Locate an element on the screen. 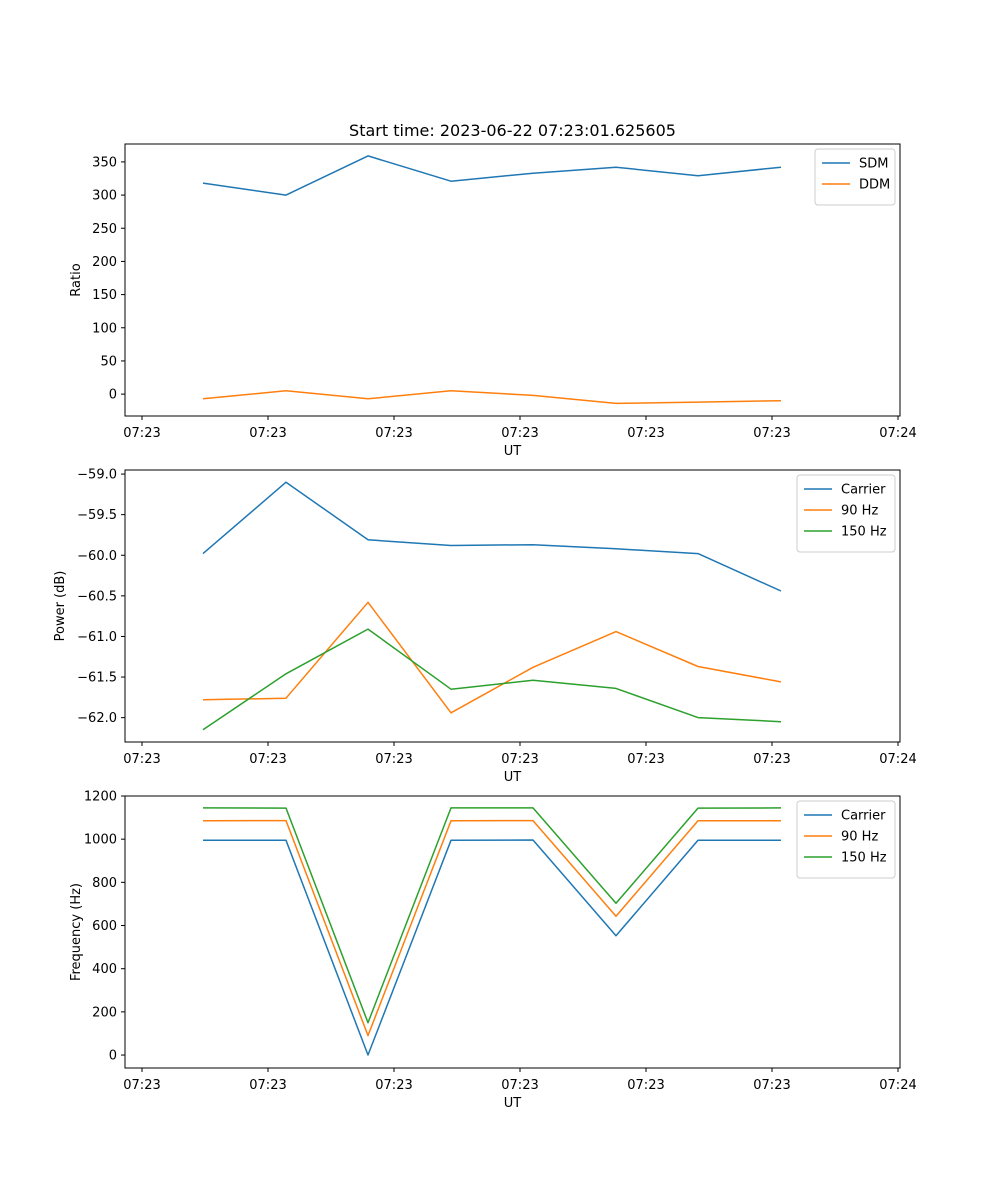 The height and width of the screenshot is (1200, 1000). series-line-sdm is located at coordinates (492, 175).